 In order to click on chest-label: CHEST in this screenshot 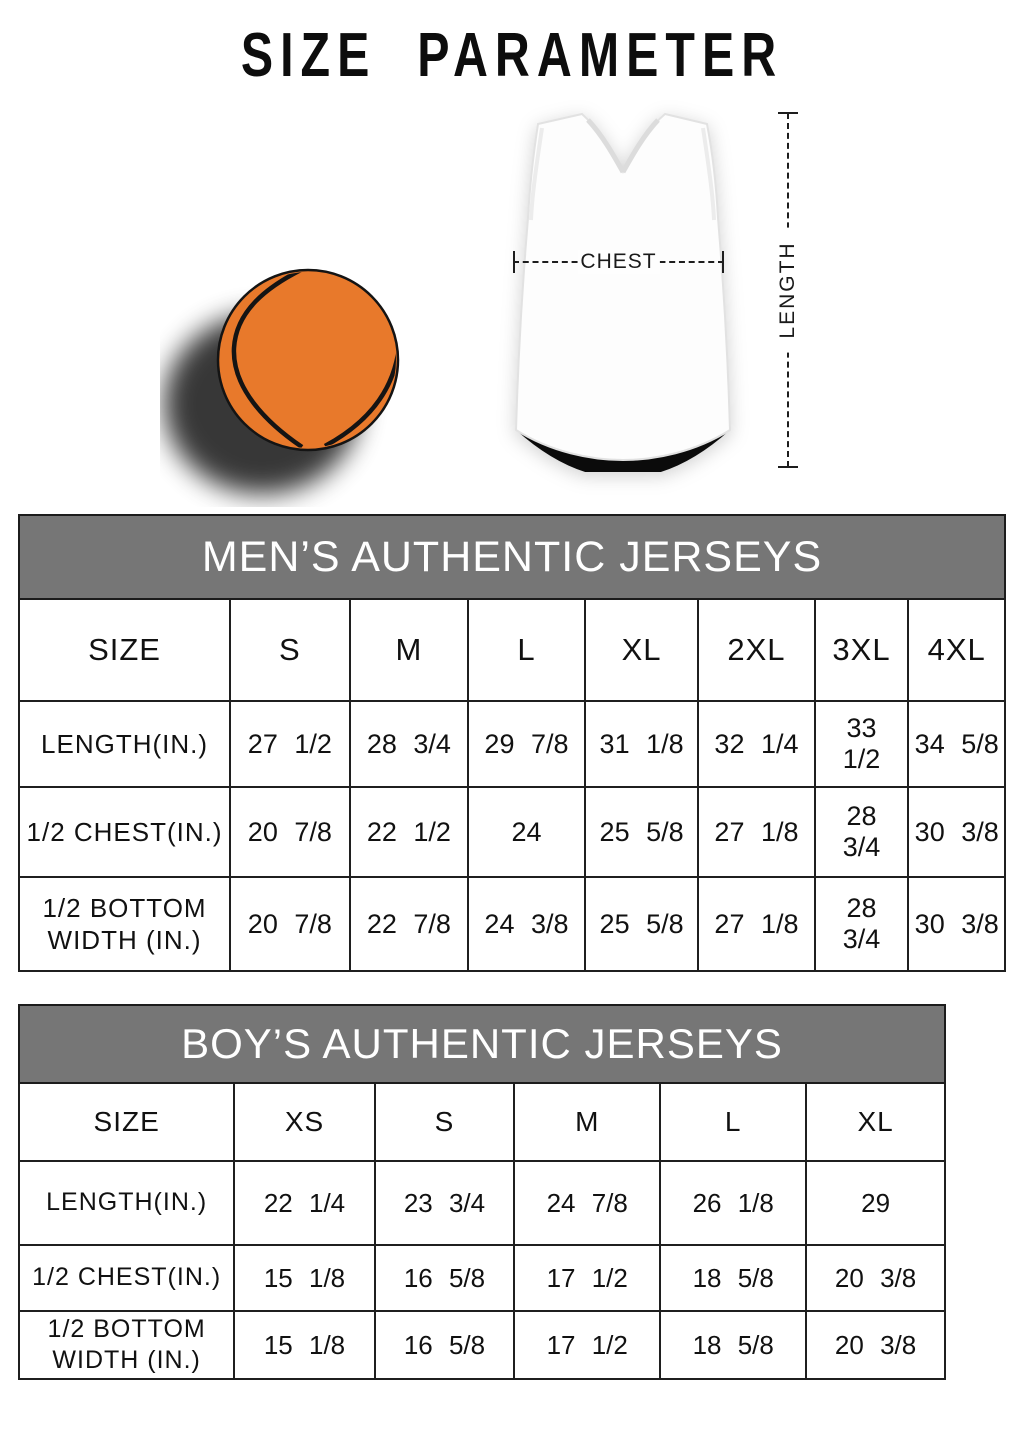, I will do `click(618, 262)`.